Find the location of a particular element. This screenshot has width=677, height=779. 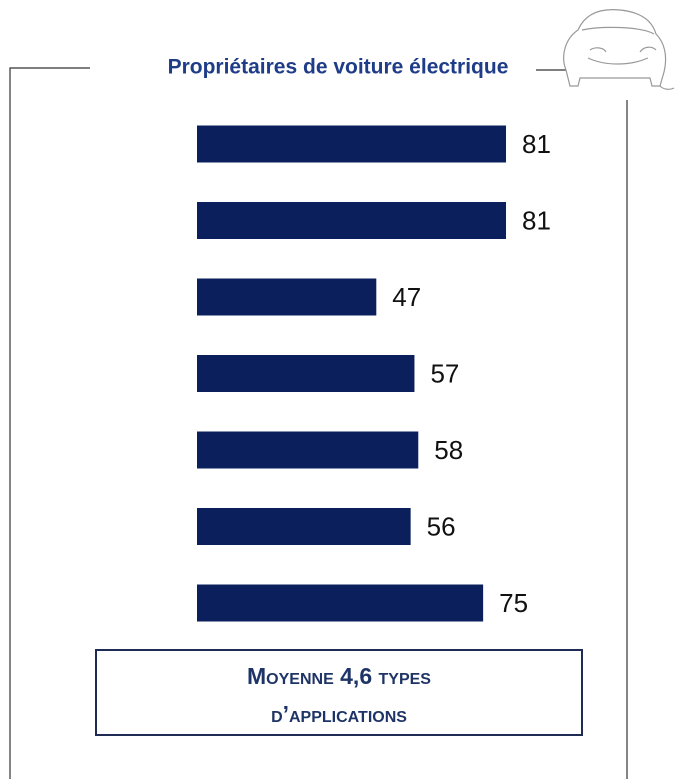

note-box is located at coordinates (339, 692).